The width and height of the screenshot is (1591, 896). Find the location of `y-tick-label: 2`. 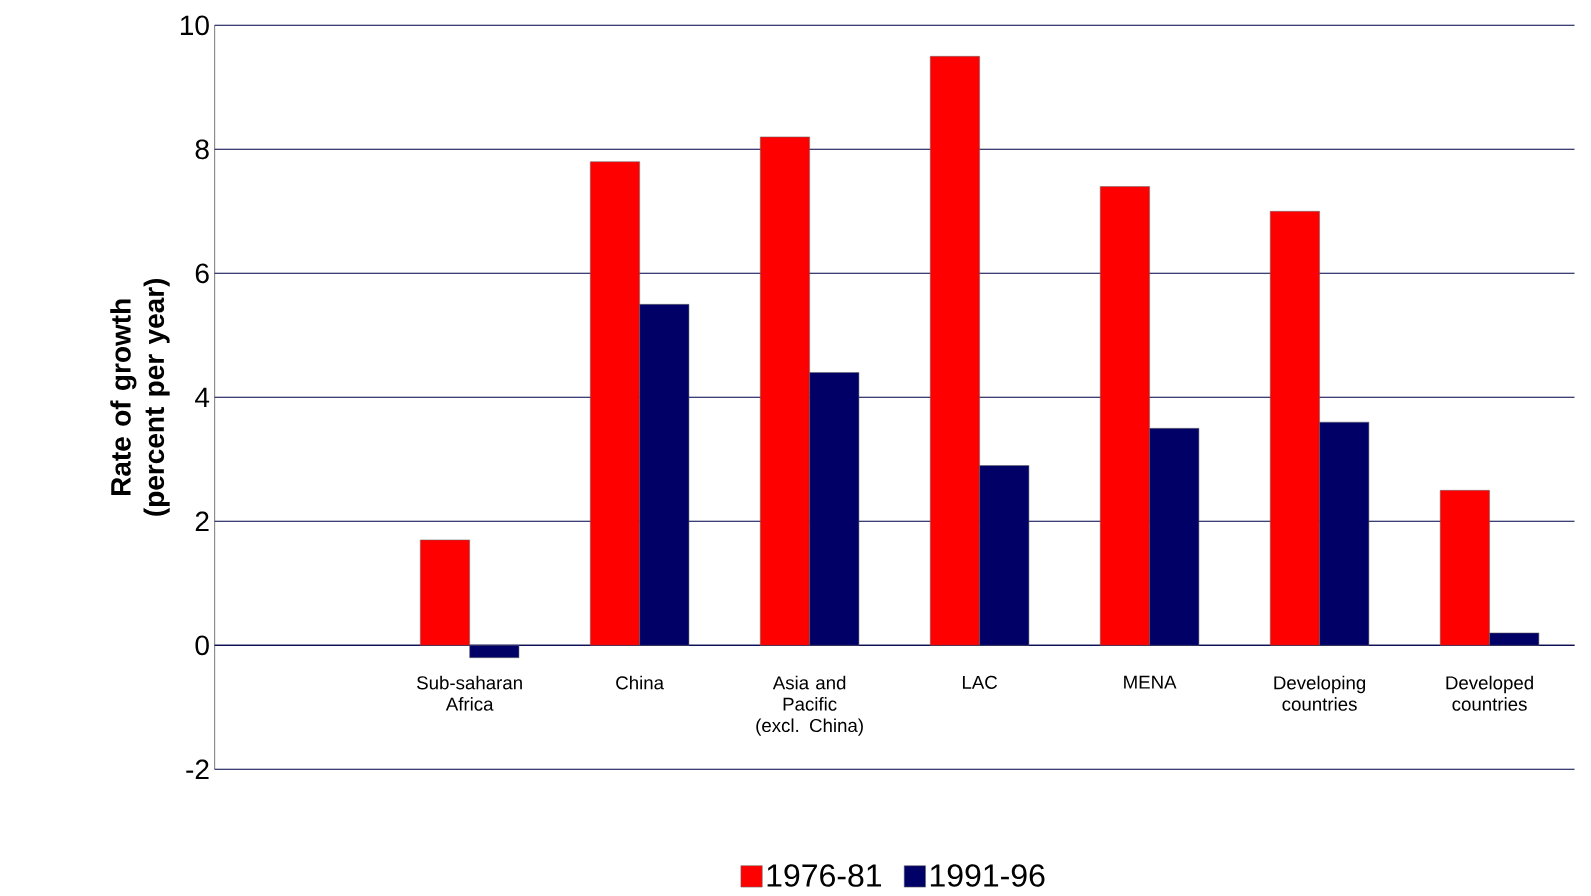

y-tick-label: 2 is located at coordinates (202, 521).